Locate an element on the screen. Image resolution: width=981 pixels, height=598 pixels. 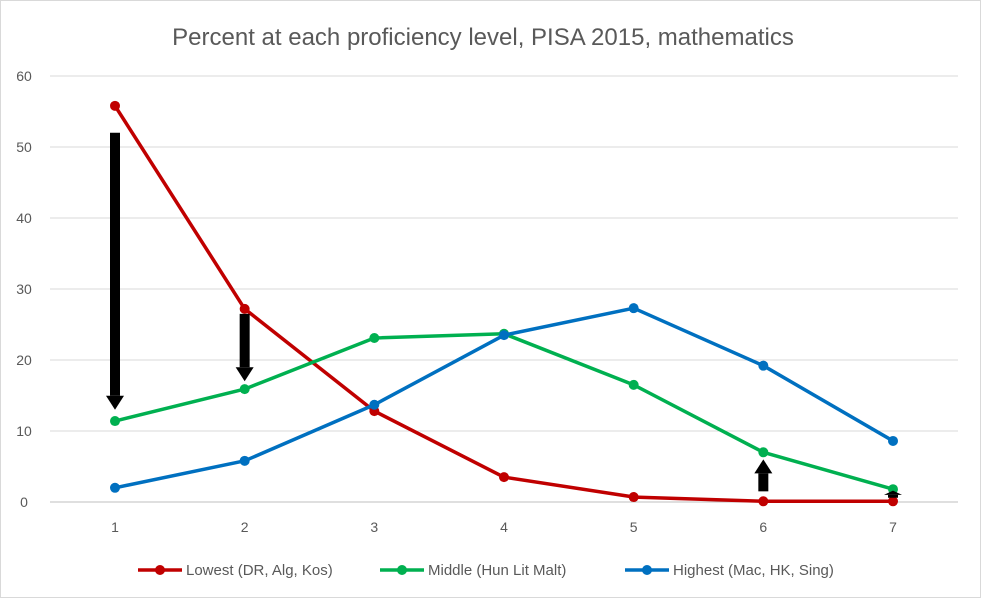
x-tick-label: 3 is located at coordinates (374, 527).